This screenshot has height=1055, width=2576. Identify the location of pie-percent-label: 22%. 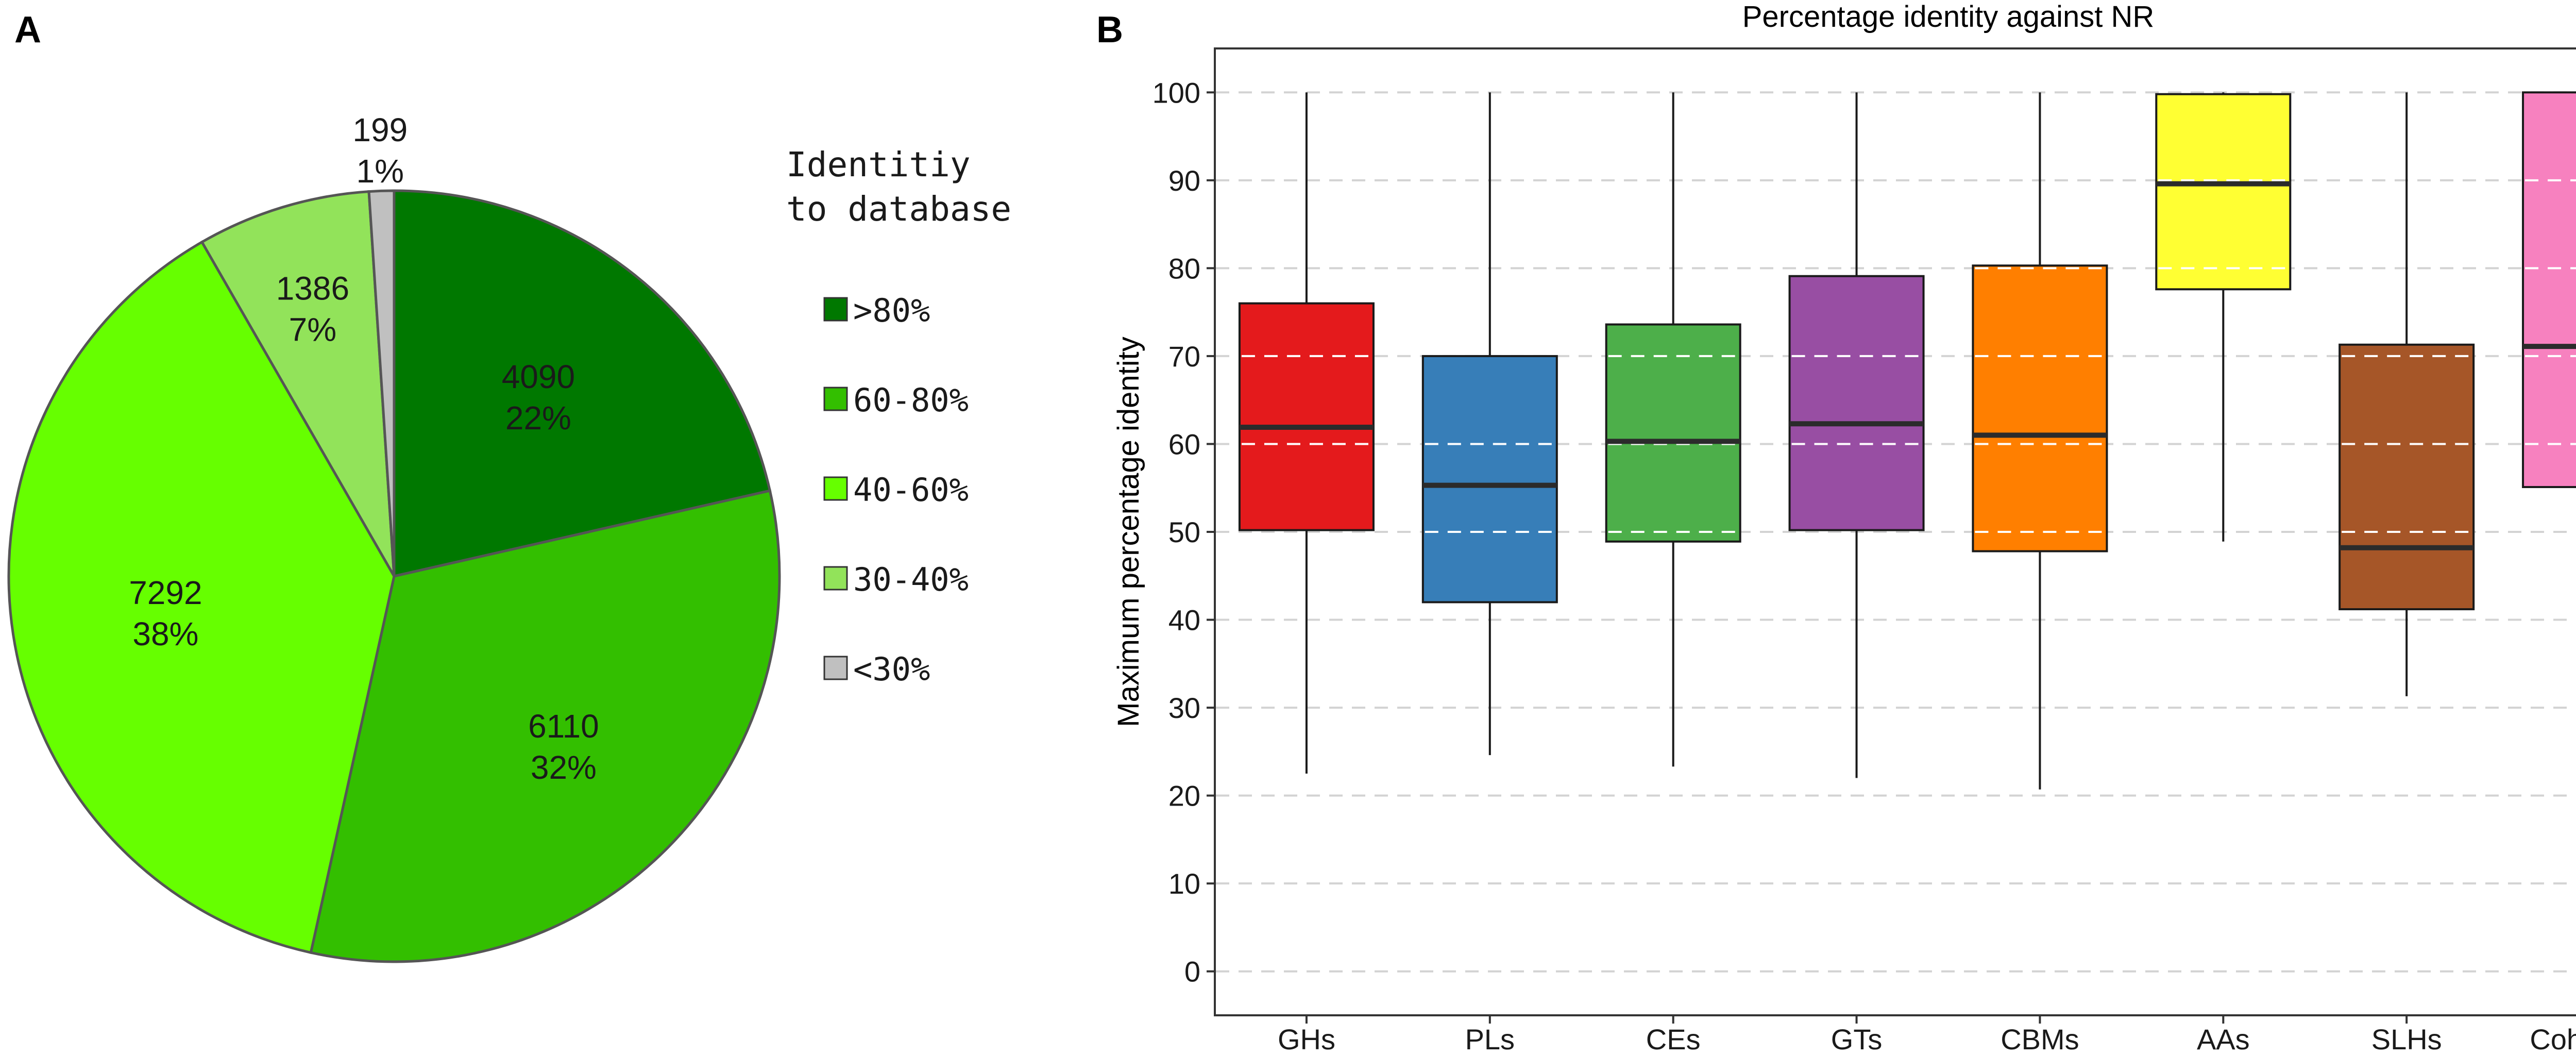
(538, 418).